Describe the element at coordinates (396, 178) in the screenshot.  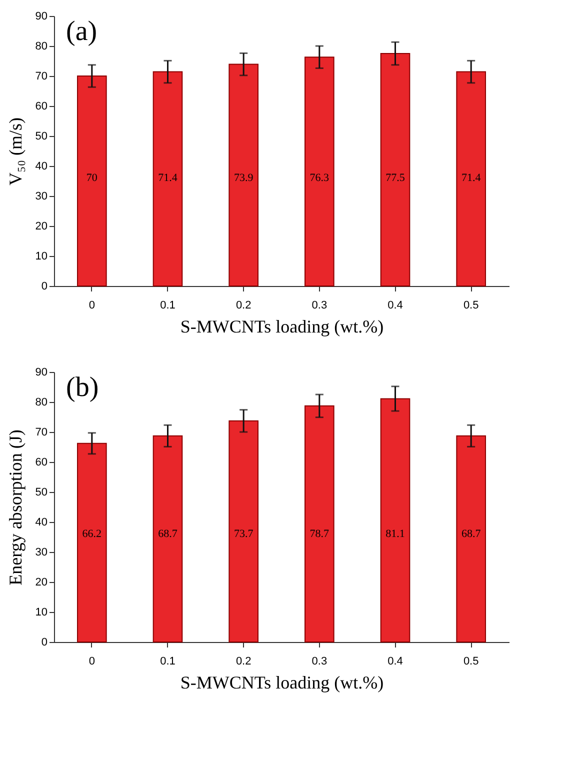
I see `data-label: 77.5` at that location.